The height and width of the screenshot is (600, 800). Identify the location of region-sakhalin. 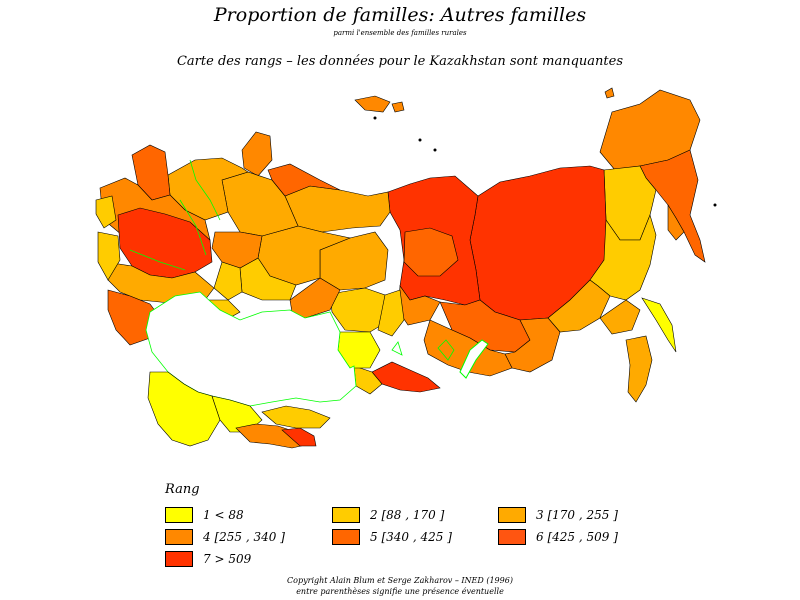
(659, 325).